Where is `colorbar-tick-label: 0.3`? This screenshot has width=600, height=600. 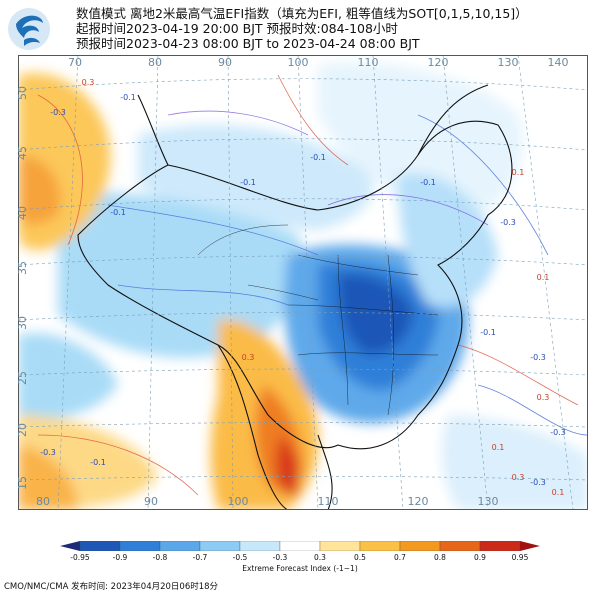 colorbar-tick-label: 0.3 is located at coordinates (320, 557).